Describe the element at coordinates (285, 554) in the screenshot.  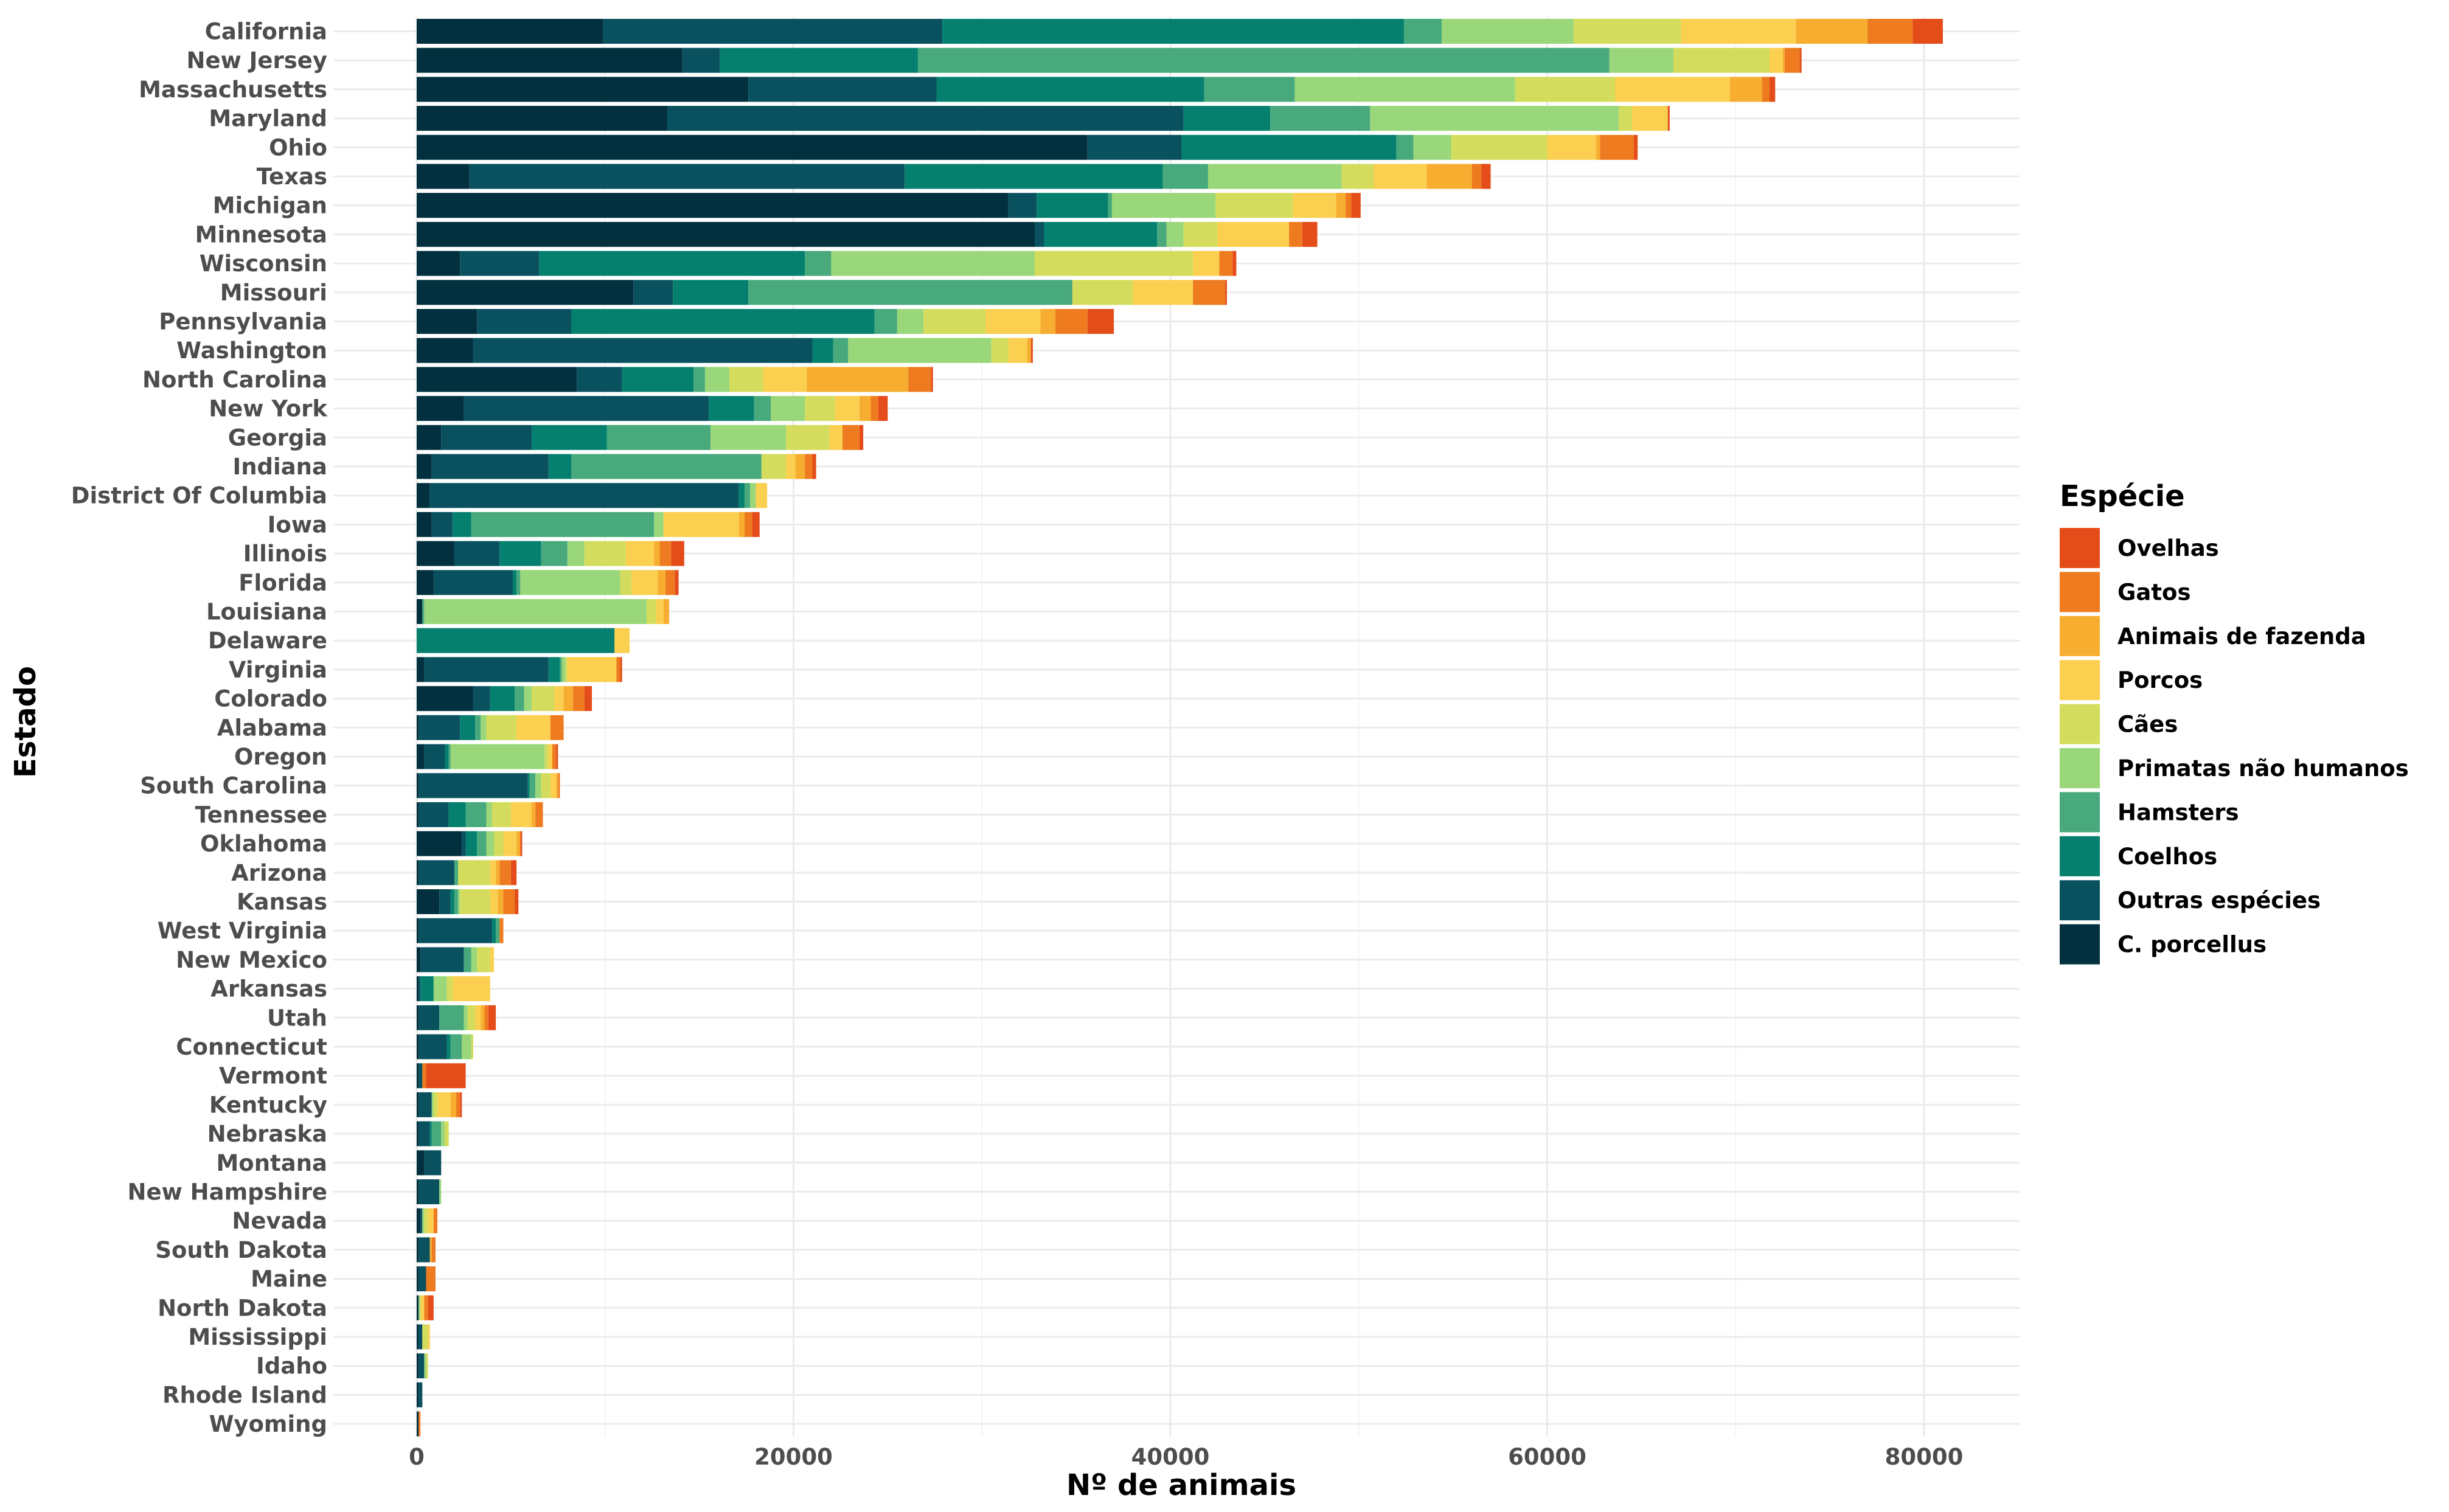
I see `y-tick-label: Illinois` at that location.